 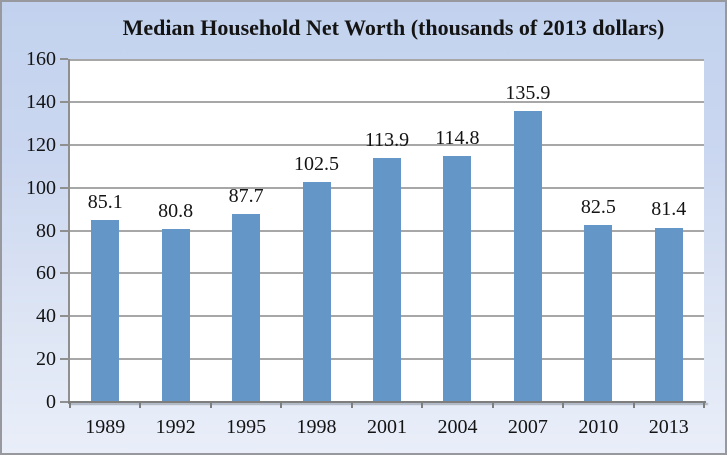 What do you see at coordinates (41, 144) in the screenshot?
I see `y-axis-label: 120` at bounding box center [41, 144].